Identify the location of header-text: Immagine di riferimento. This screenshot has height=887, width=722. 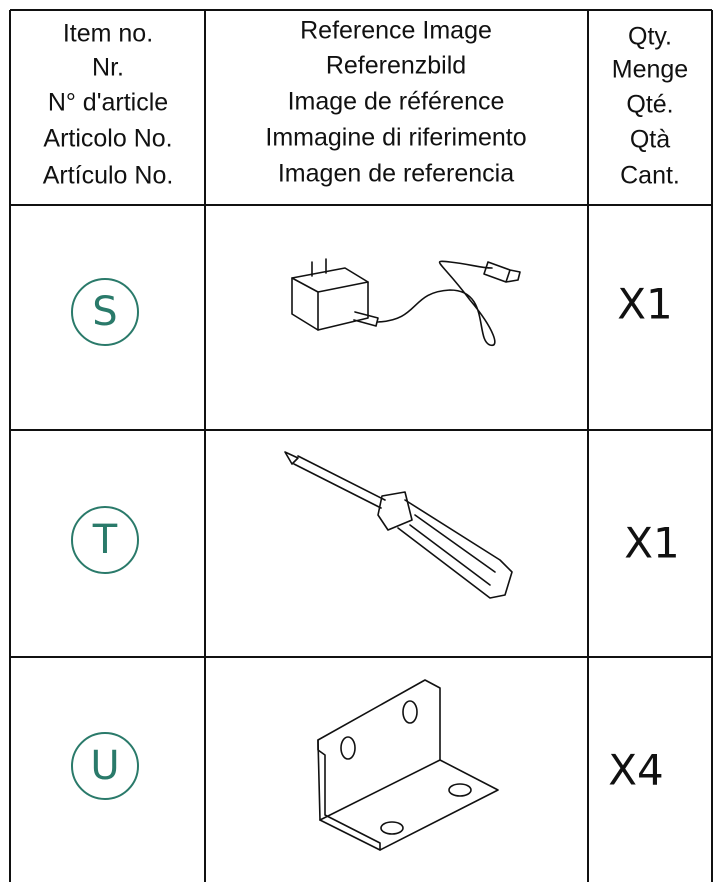
(395, 138).